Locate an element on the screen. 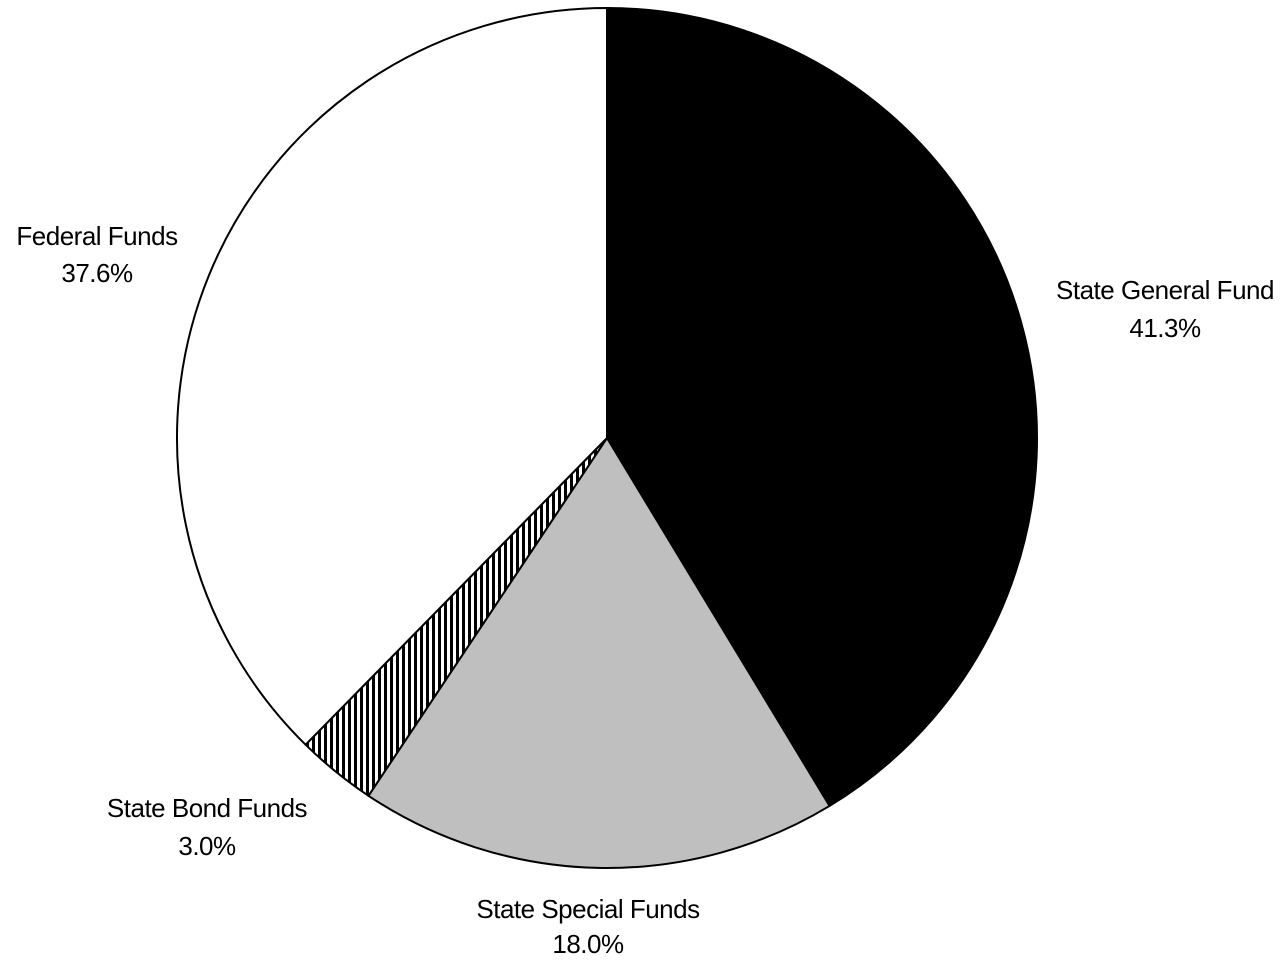  slice-label-state-general-fund: State General Fund is located at coordinates (1165, 290).